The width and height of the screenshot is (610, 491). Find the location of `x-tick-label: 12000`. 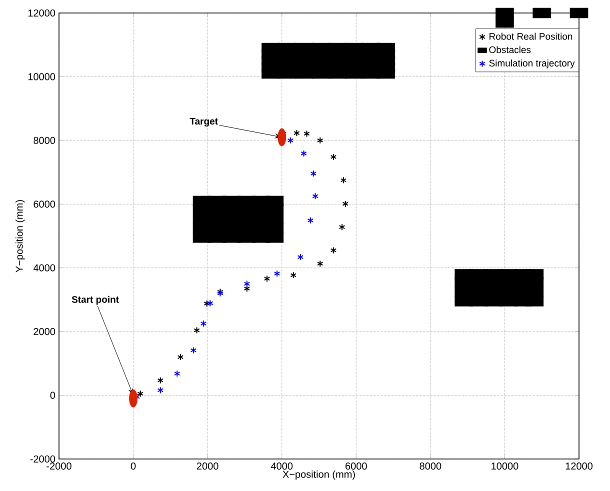

x-tick-label: 12000 is located at coordinates (579, 466).